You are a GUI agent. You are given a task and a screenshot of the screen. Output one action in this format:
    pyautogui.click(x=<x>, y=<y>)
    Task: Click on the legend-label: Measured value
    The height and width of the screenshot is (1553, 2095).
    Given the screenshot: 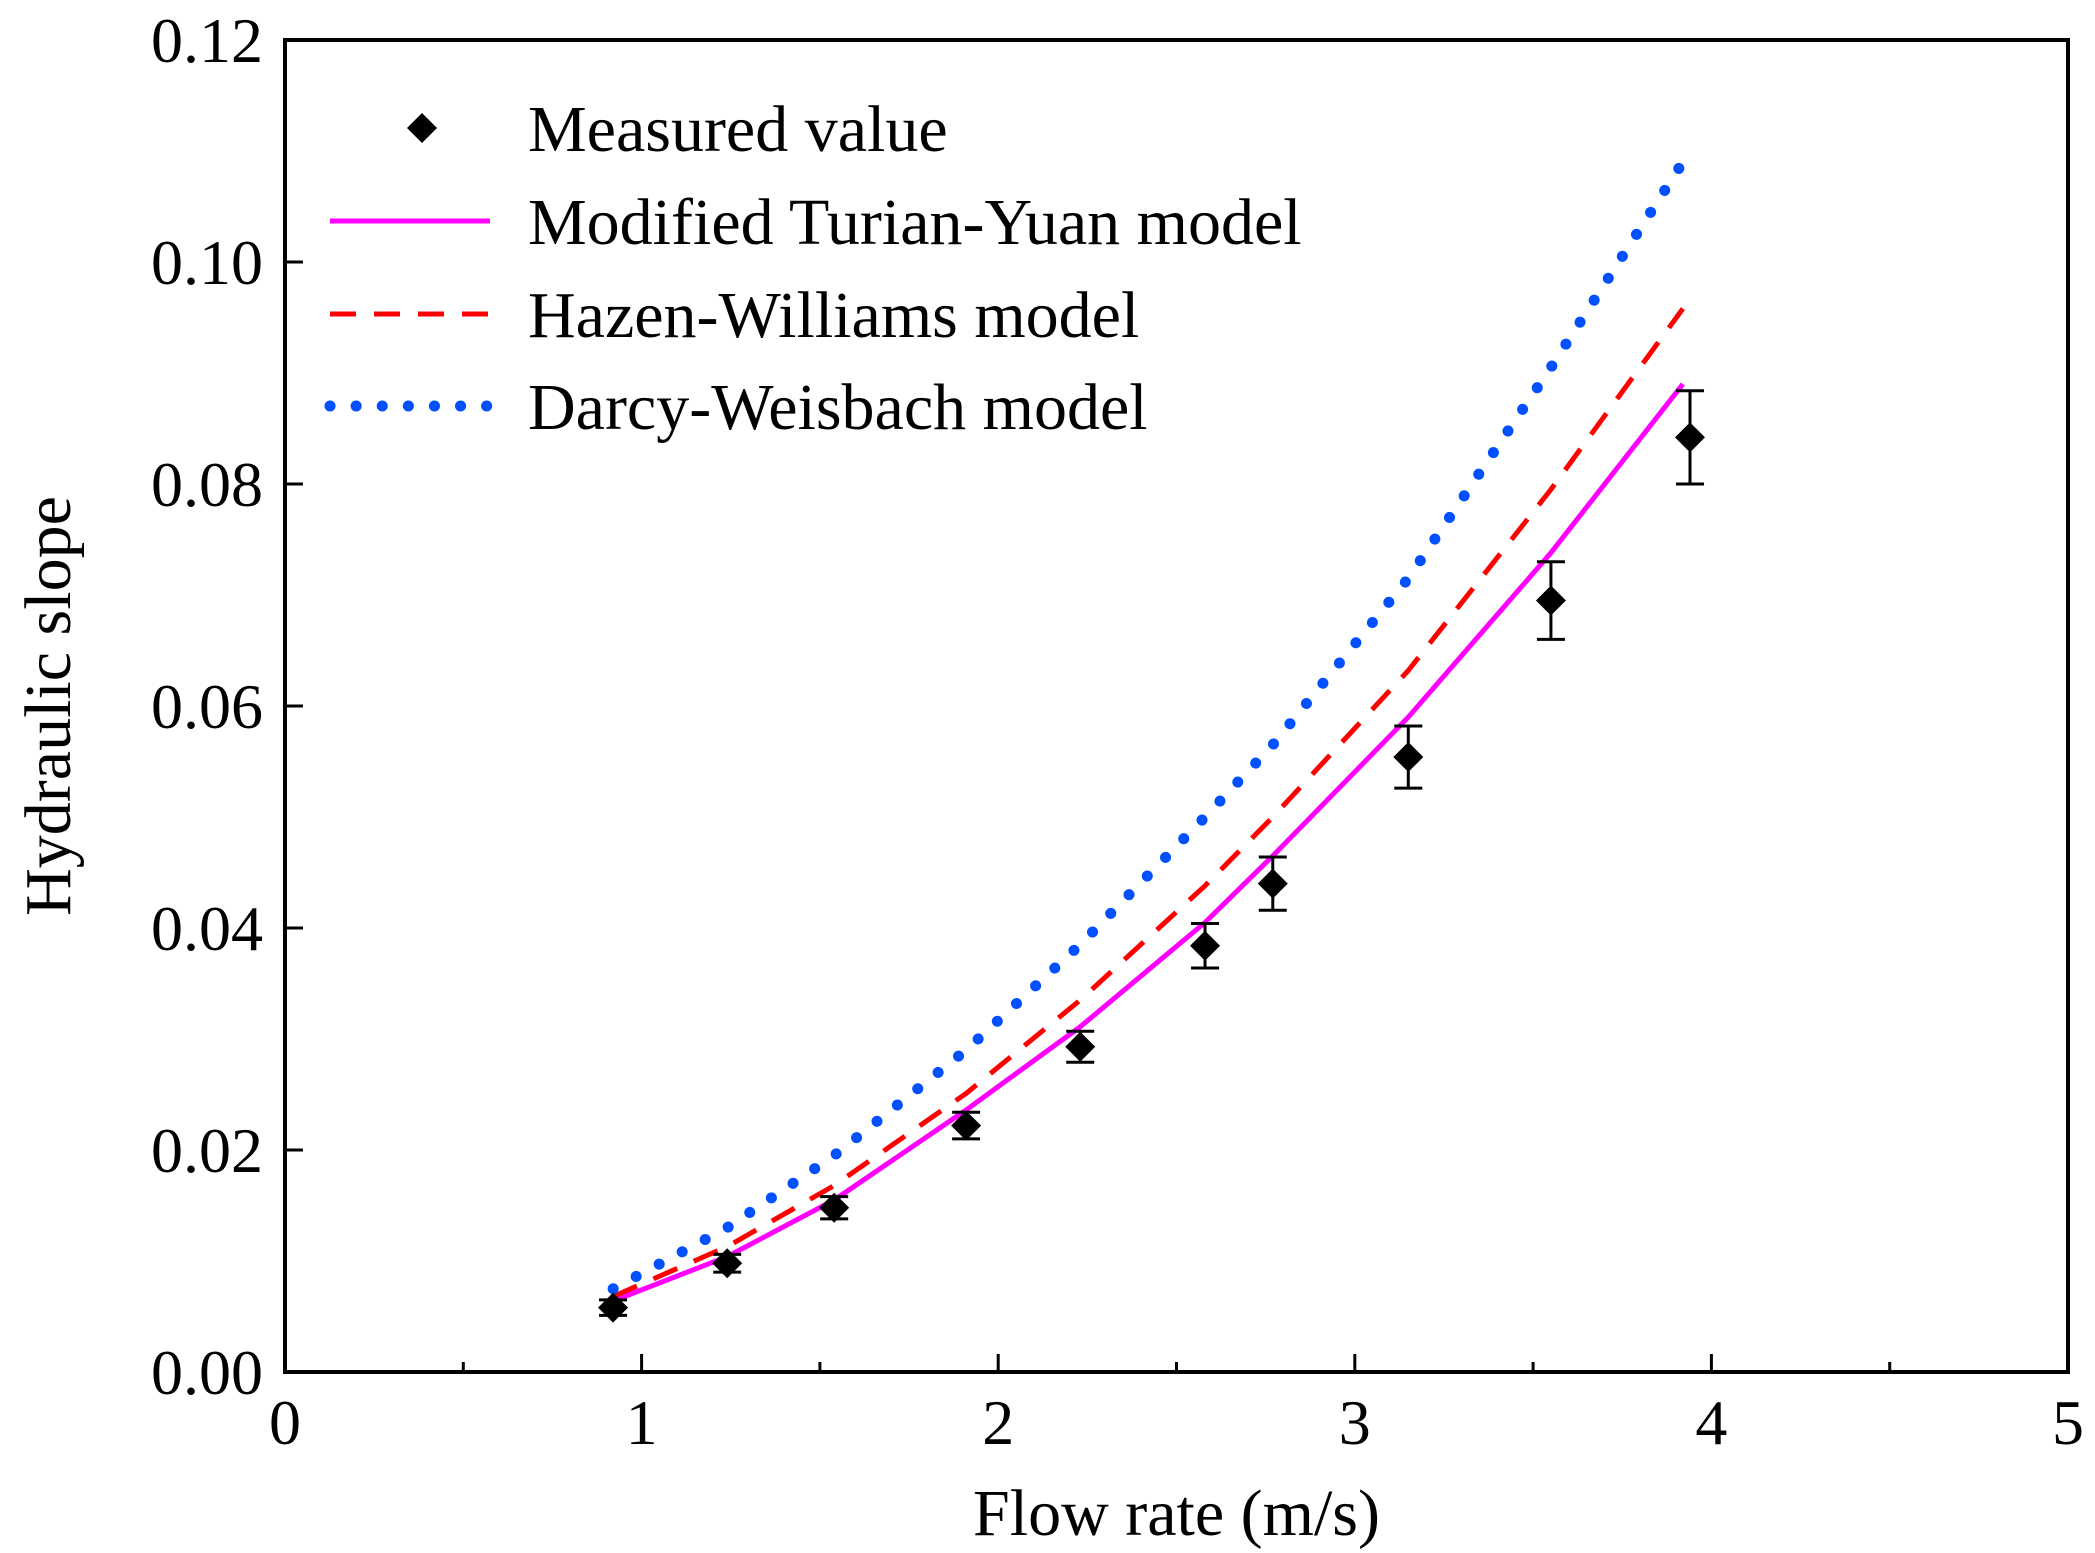 What is the action you would take?
    pyautogui.click(x=738, y=129)
    